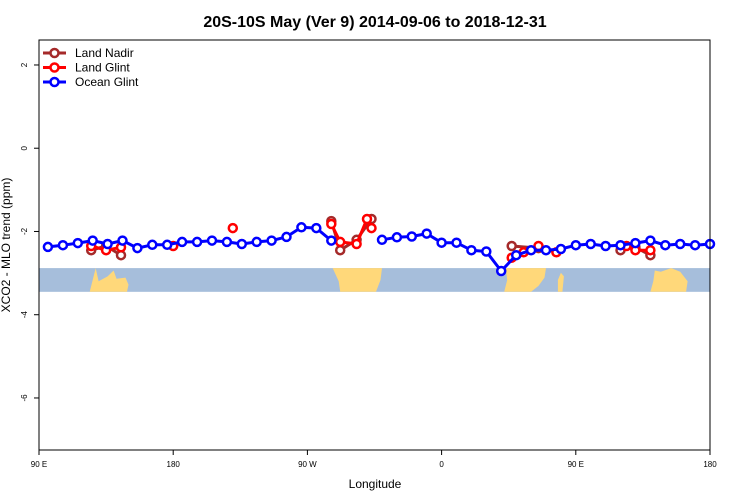 This screenshot has width=750, height=500. What do you see at coordinates (710, 464) in the screenshot?
I see `x-tick-label-5: 180` at bounding box center [710, 464].